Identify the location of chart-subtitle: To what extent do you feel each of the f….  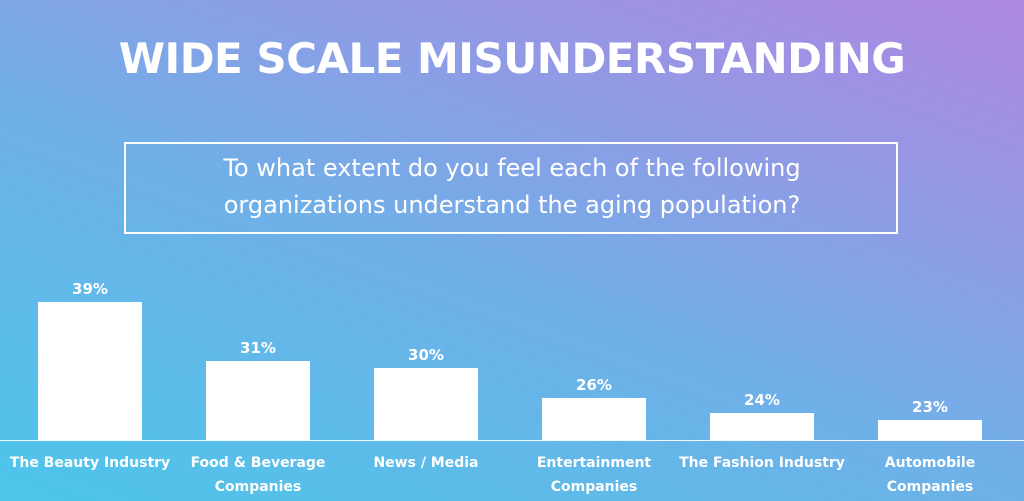
(512, 186).